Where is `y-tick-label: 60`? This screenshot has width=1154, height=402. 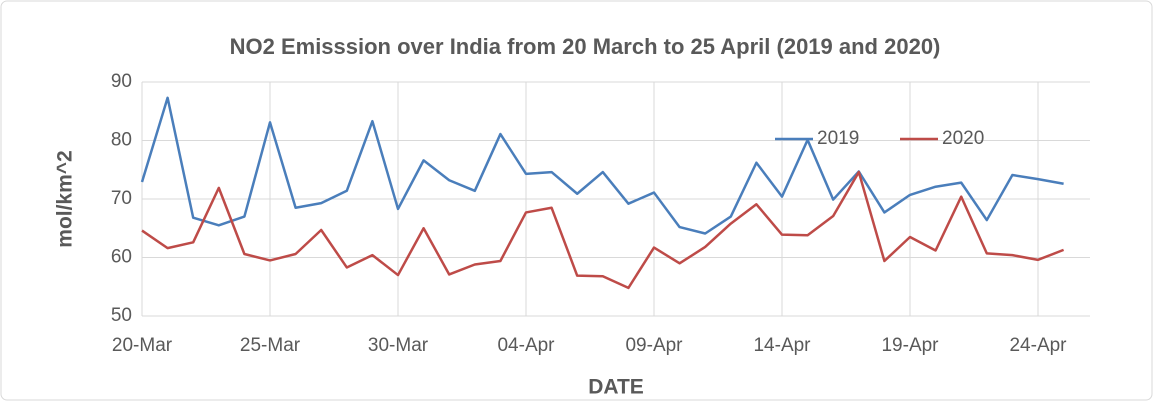
y-tick-label: 60 is located at coordinates (121, 257).